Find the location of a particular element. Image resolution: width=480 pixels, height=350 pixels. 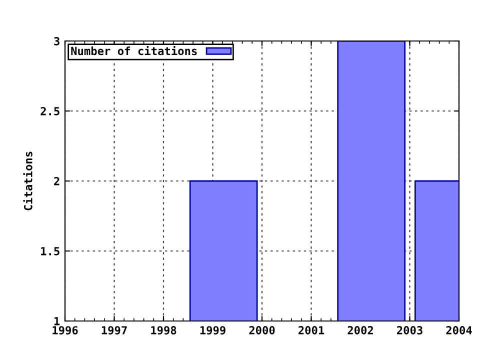

x-tick-label: 2003 is located at coordinates (409, 330).